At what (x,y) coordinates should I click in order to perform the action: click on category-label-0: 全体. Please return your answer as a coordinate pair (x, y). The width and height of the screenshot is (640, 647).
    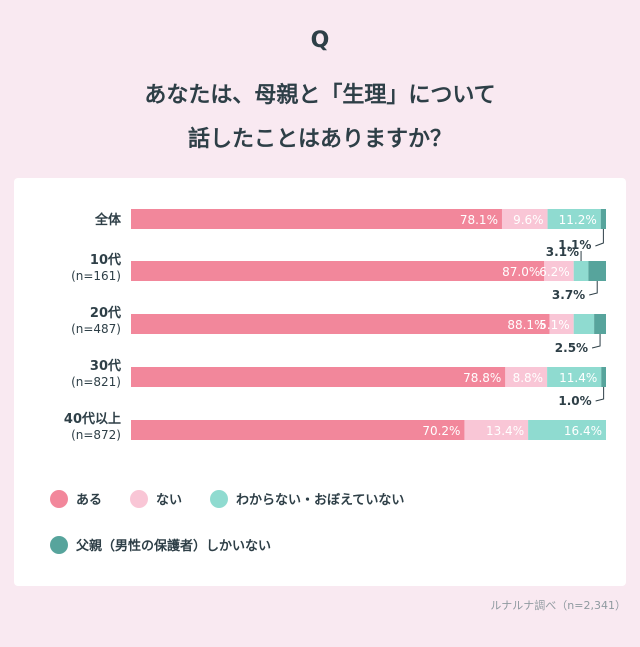
    Looking at the image, I should click on (108, 220).